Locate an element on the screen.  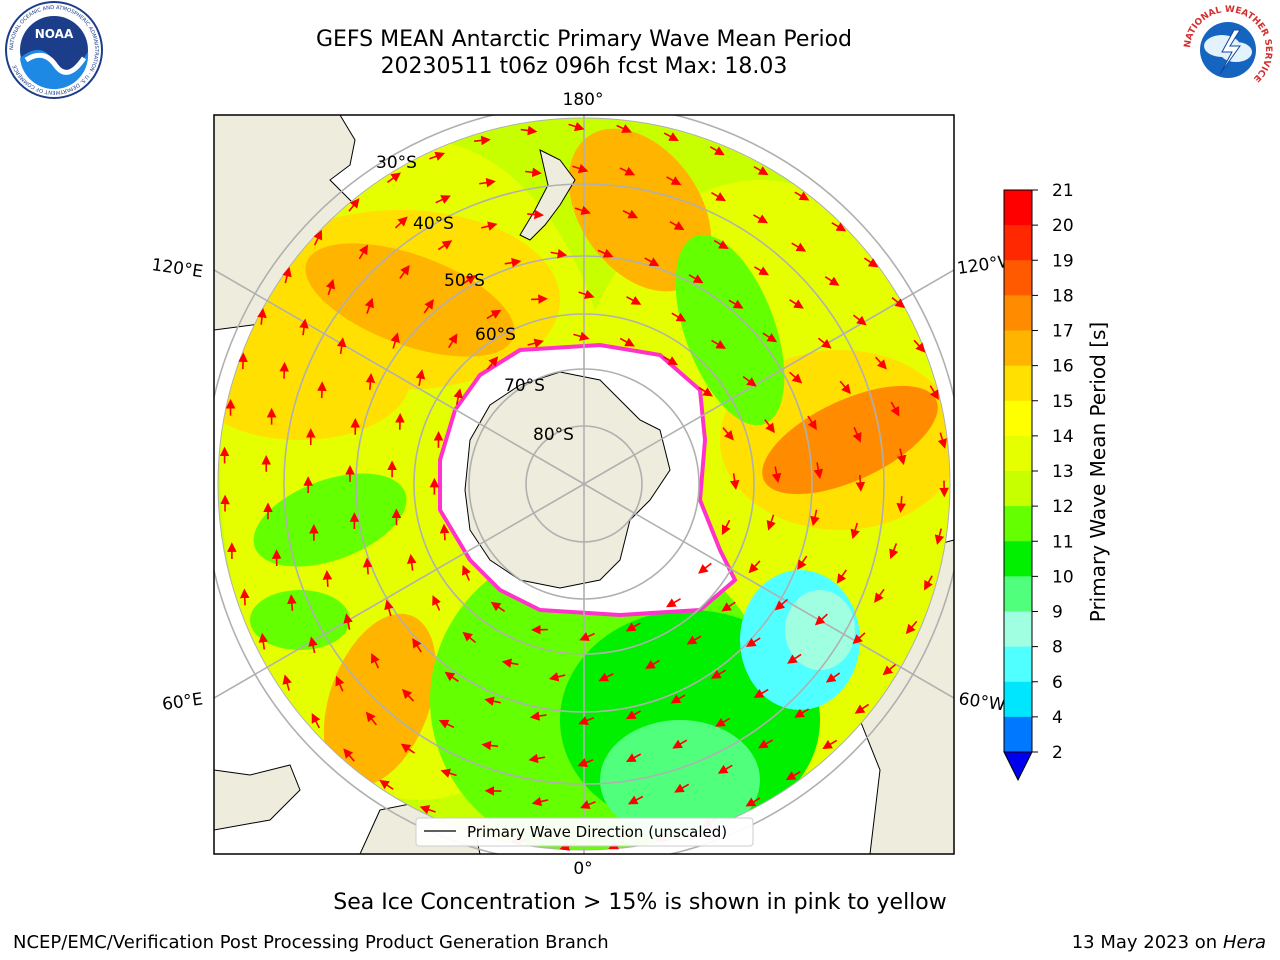
colorbar-tick-label: 4 is located at coordinates (1057, 718).